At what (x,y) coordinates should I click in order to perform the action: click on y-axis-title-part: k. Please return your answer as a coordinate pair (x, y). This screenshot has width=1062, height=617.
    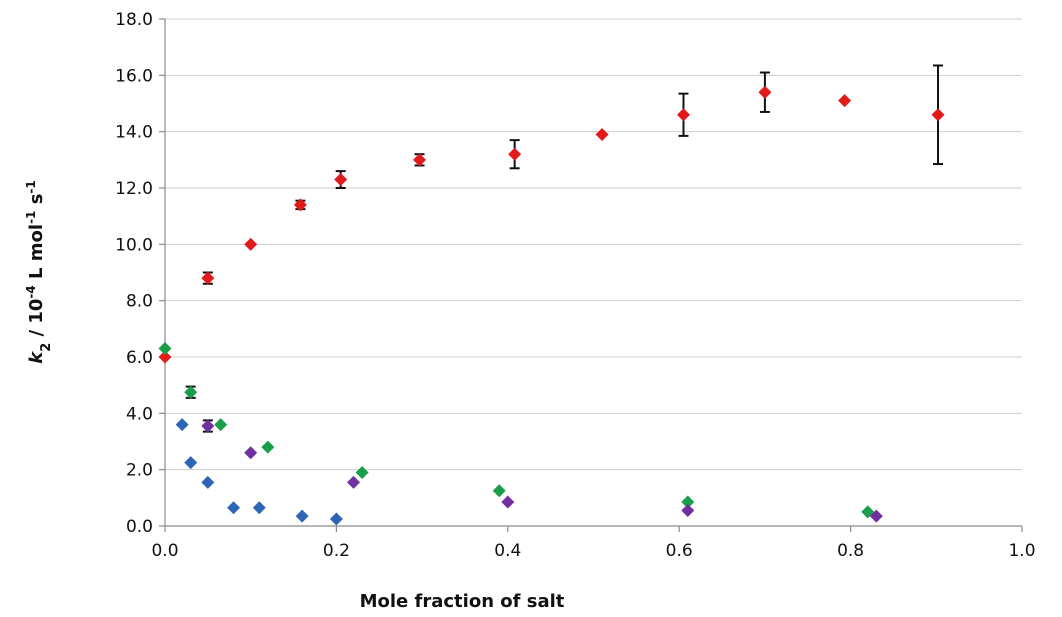
    Looking at the image, I should click on (36, 357).